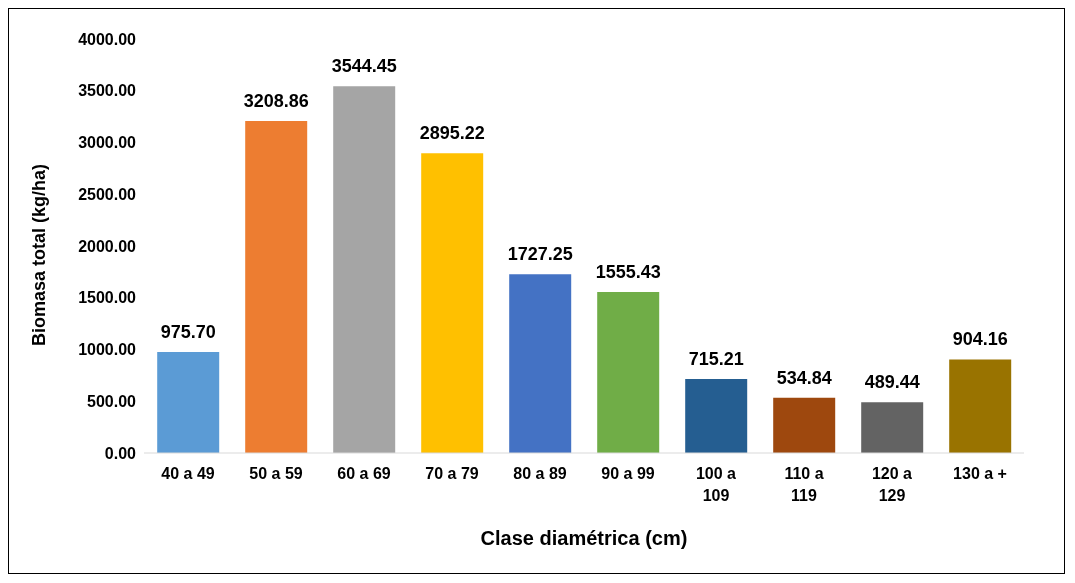 The height and width of the screenshot is (583, 1075). Describe the element at coordinates (107, 91) in the screenshot. I see `y-tick-label: 3500.00` at that location.